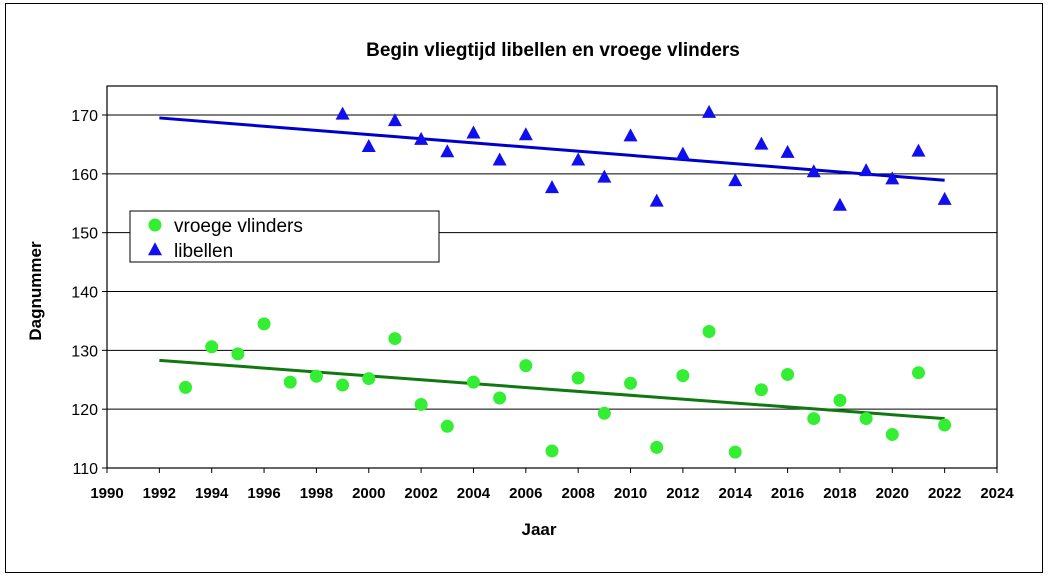 This screenshot has width=1050, height=580. I want to click on legend: vroege vlinders libellen, so click(284, 236).